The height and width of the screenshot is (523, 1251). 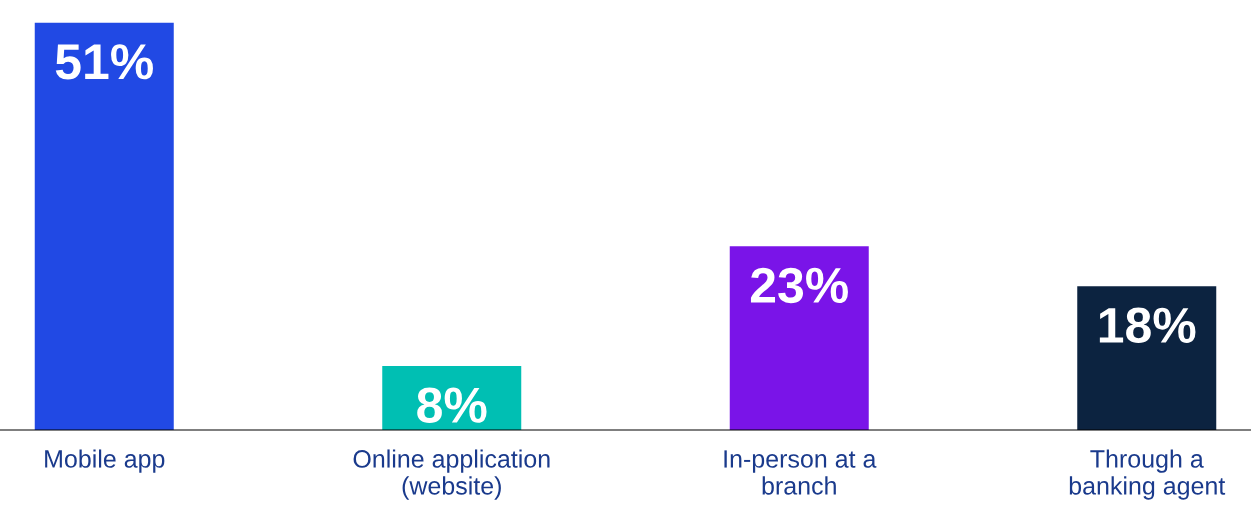 I want to click on x-tick-label: Online application (website), so click(x=451, y=474).